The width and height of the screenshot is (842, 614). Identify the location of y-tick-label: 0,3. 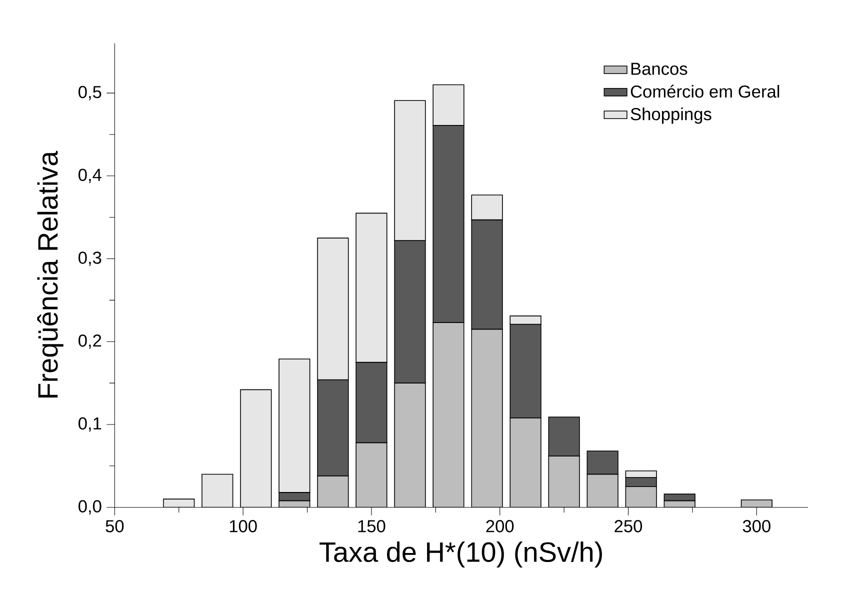
(90, 259).